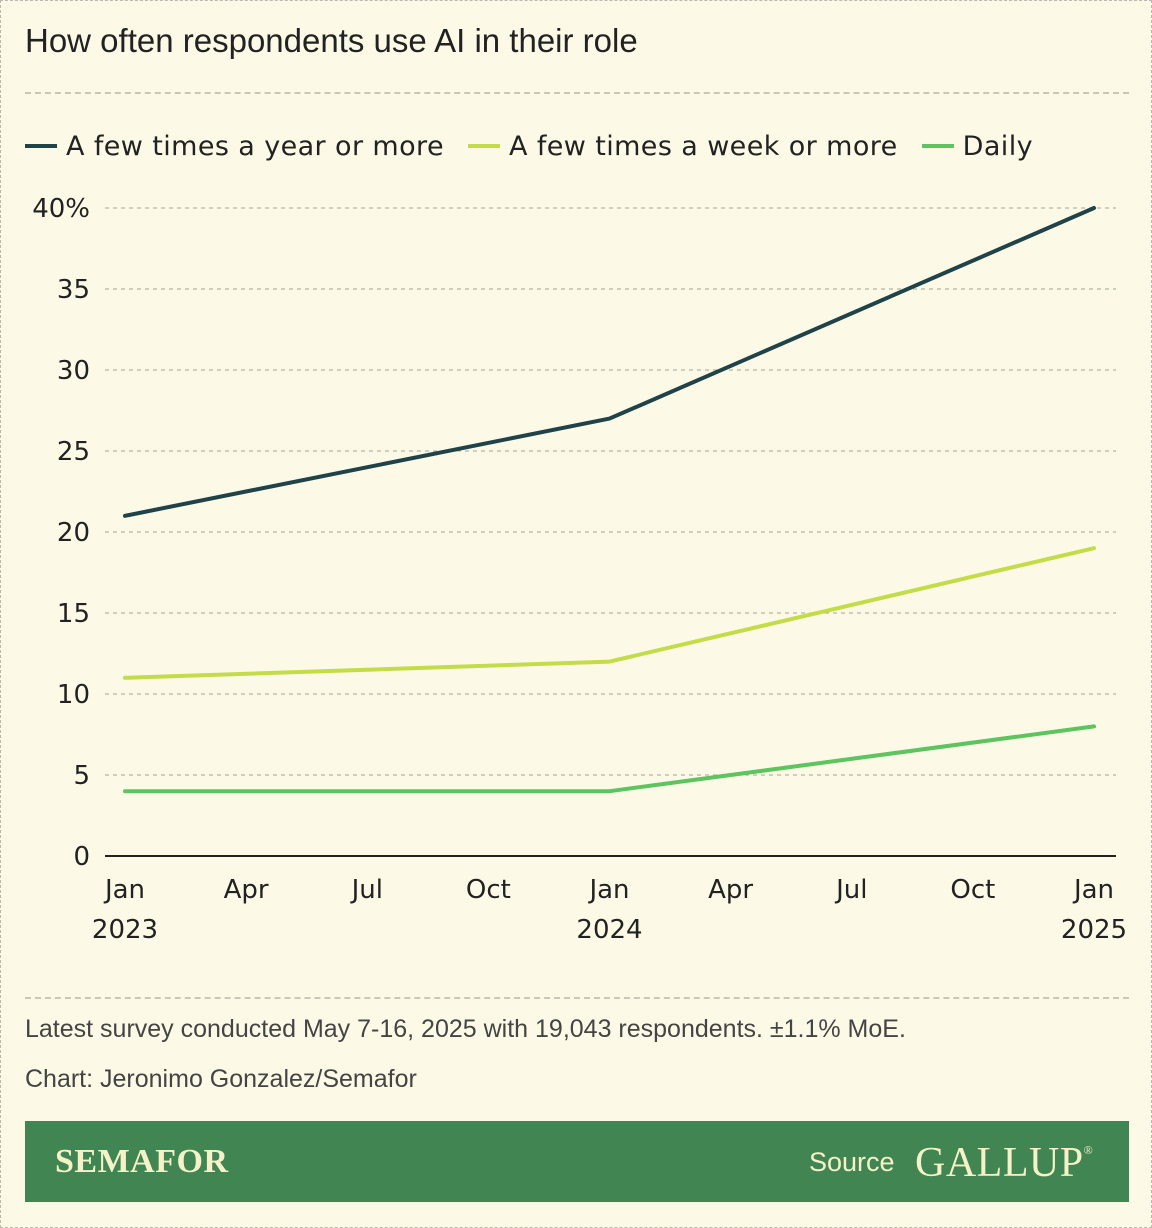  What do you see at coordinates (61, 209) in the screenshot?
I see `y-tick-label-40: 40%` at bounding box center [61, 209].